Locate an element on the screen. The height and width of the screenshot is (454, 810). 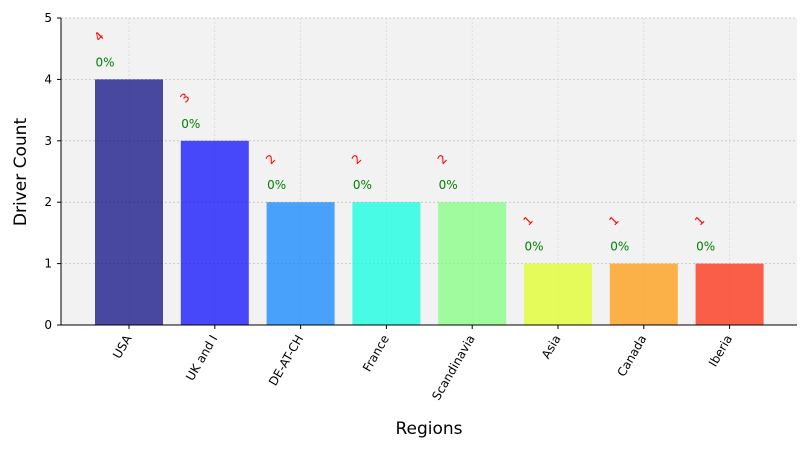
bar-uk-and-i is located at coordinates (214, 232).